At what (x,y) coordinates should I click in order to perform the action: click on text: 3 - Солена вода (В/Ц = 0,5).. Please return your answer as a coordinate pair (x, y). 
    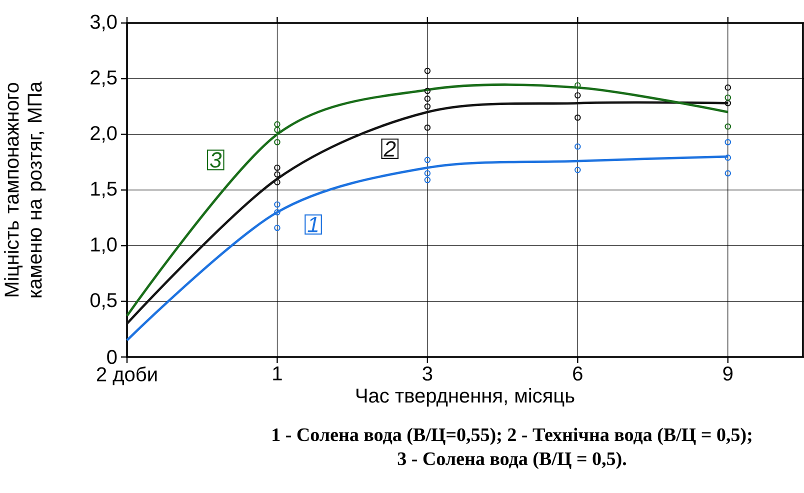
    Looking at the image, I should click on (512, 461).